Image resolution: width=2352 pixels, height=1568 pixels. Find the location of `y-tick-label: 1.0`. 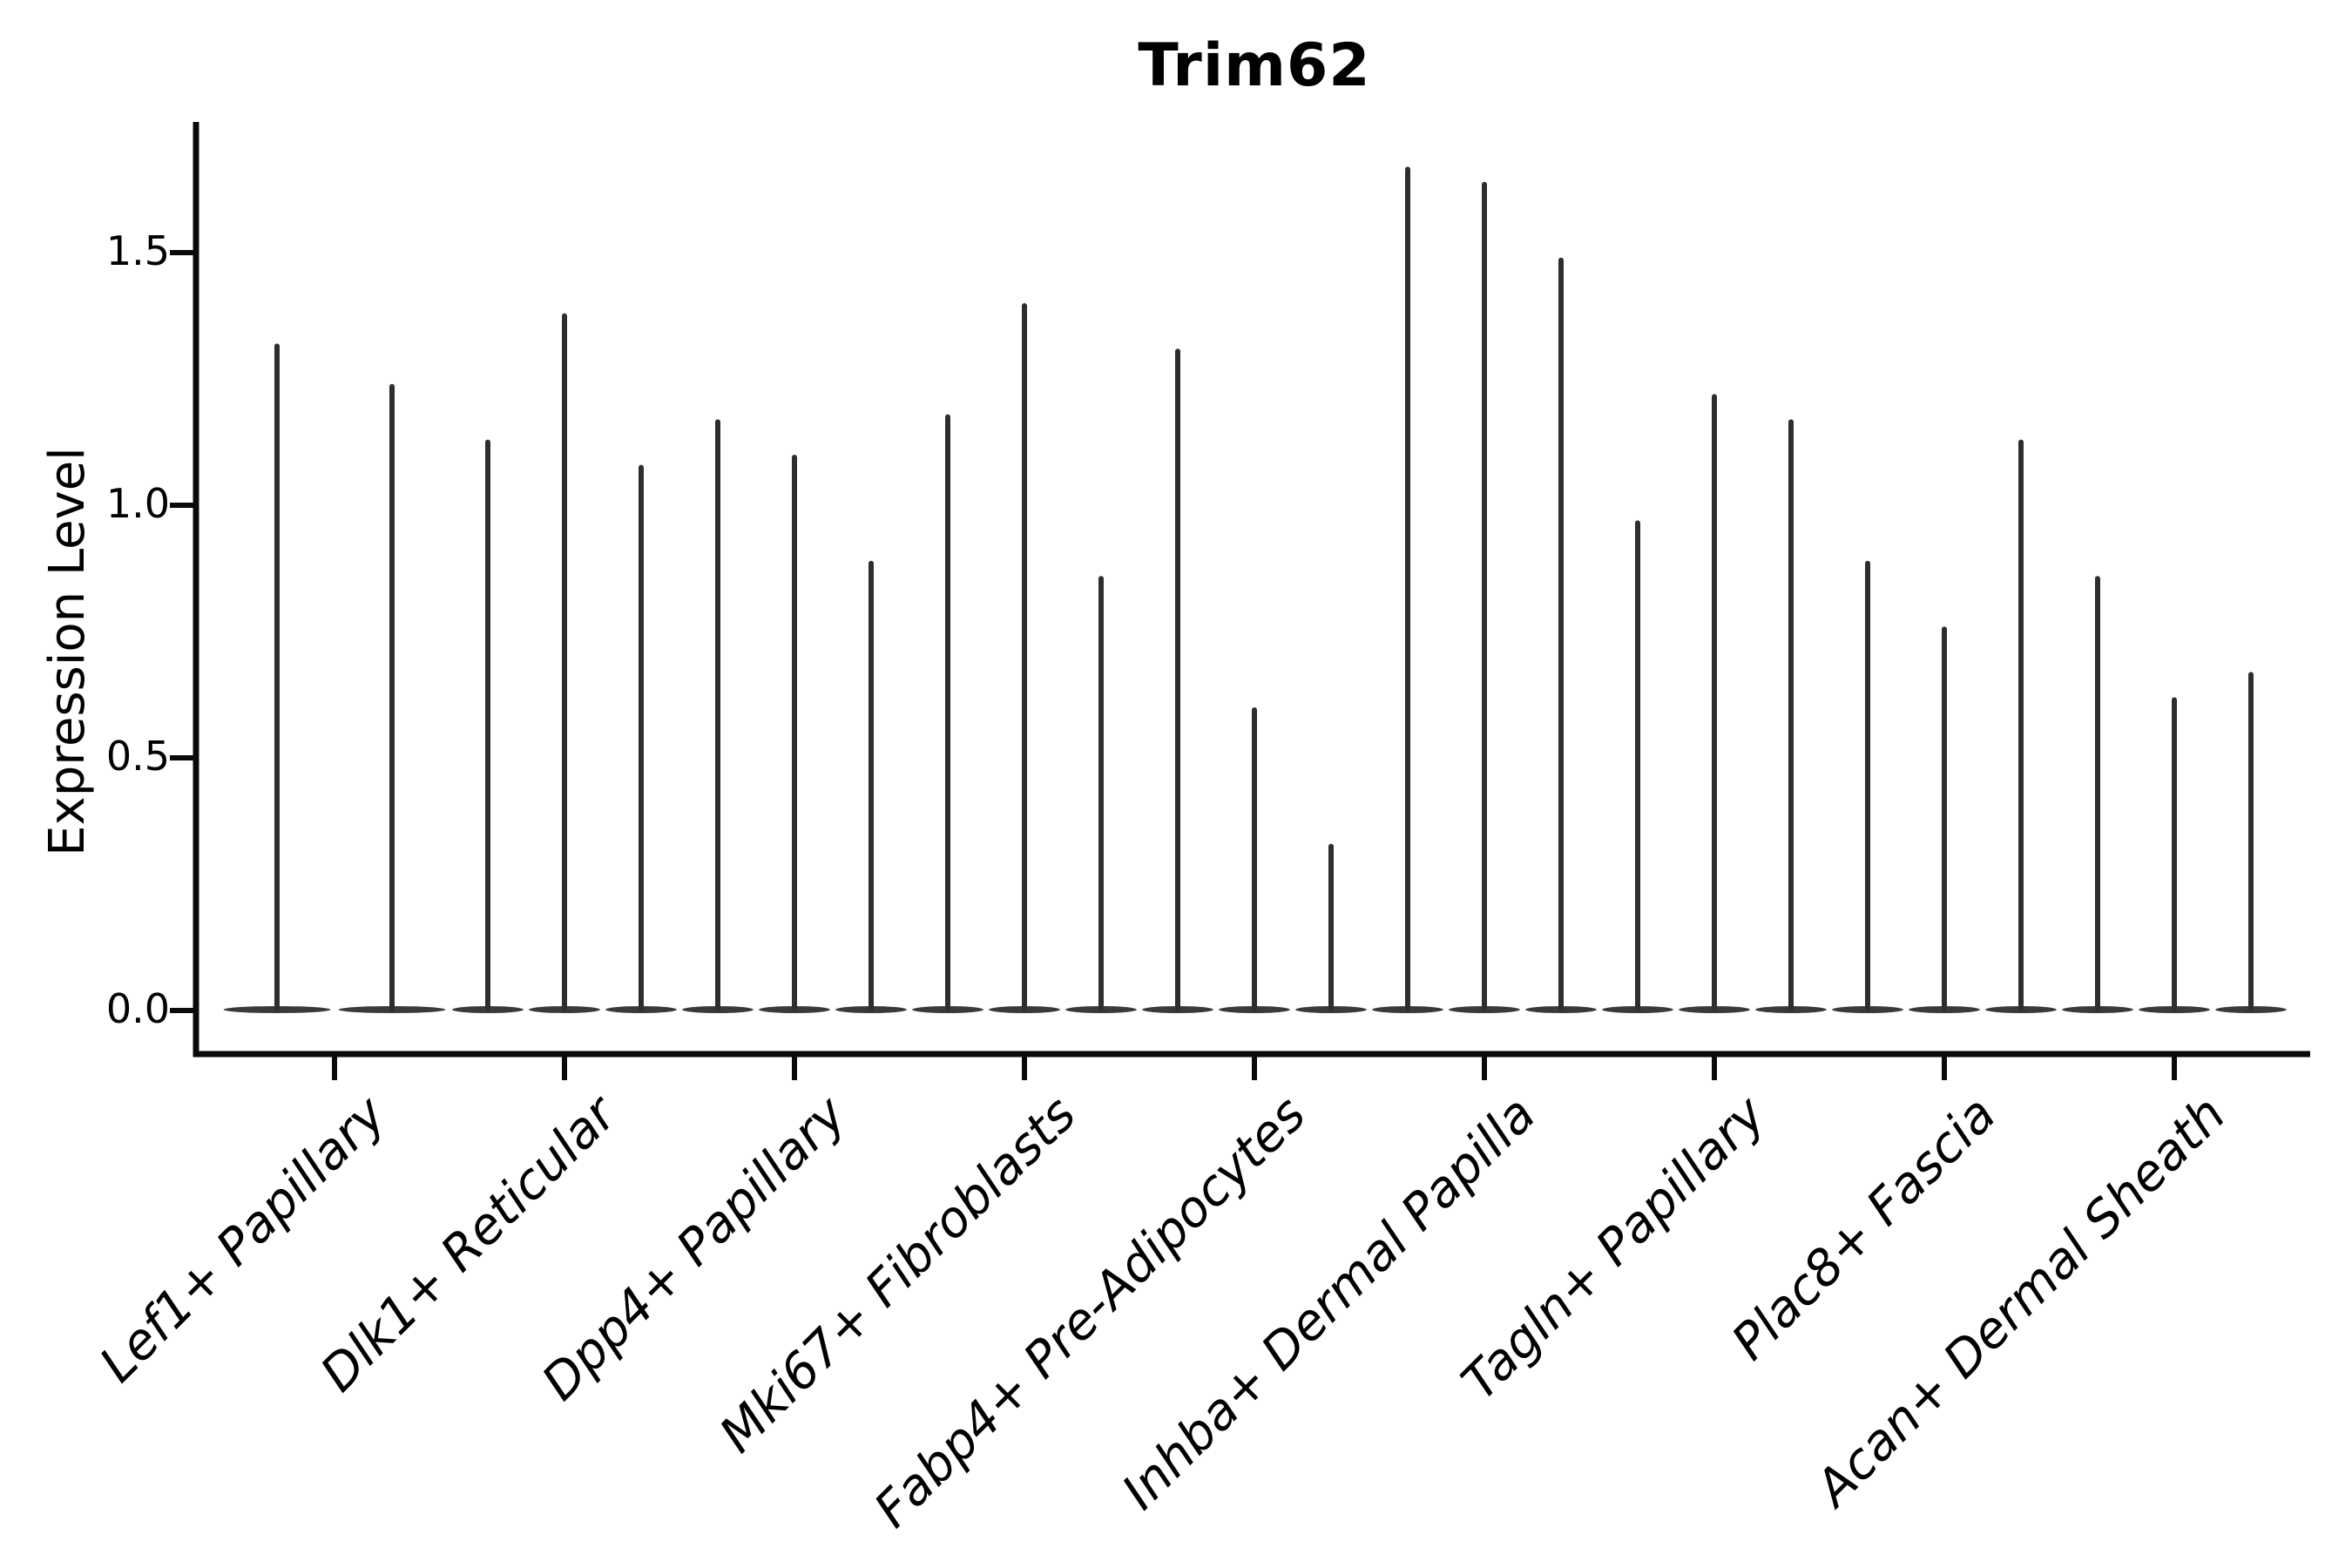

y-tick-label: 1.0 is located at coordinates (137, 503).